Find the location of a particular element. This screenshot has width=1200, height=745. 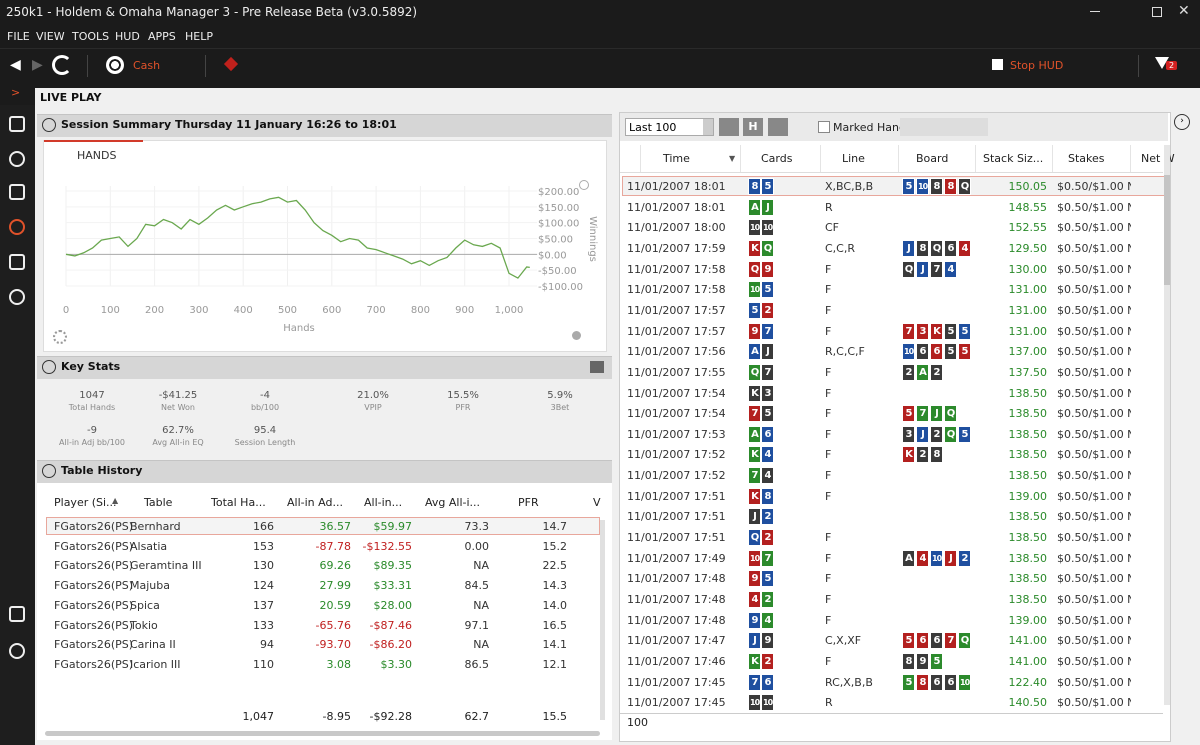

marked-input is located at coordinates (944, 127).